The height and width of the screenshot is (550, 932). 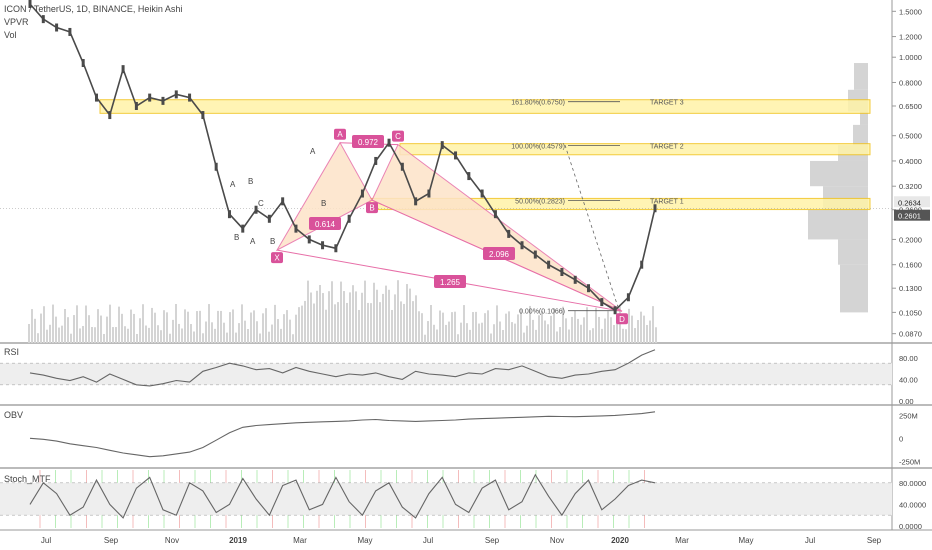 What do you see at coordinates (12, 352) in the screenshot?
I see `rsi-pane-label: RSI` at bounding box center [12, 352].